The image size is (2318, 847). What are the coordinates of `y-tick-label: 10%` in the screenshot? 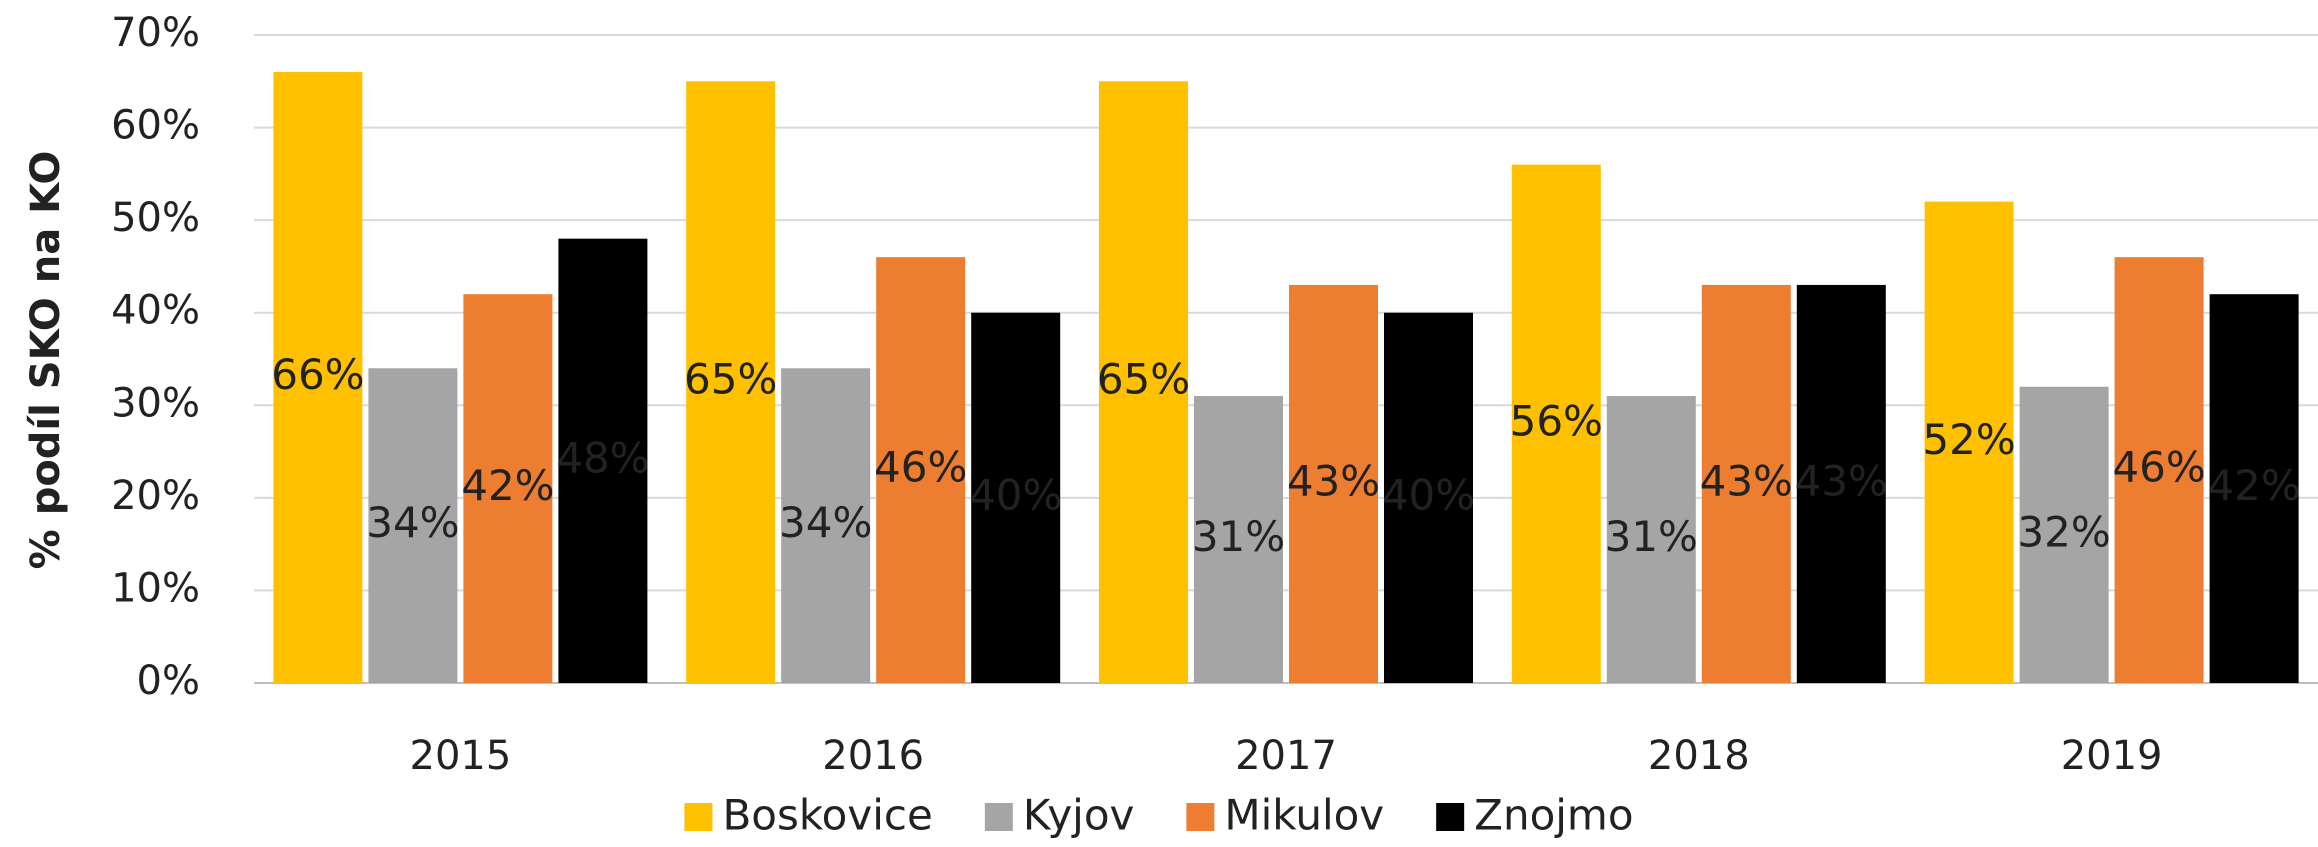 It's located at (155, 588).